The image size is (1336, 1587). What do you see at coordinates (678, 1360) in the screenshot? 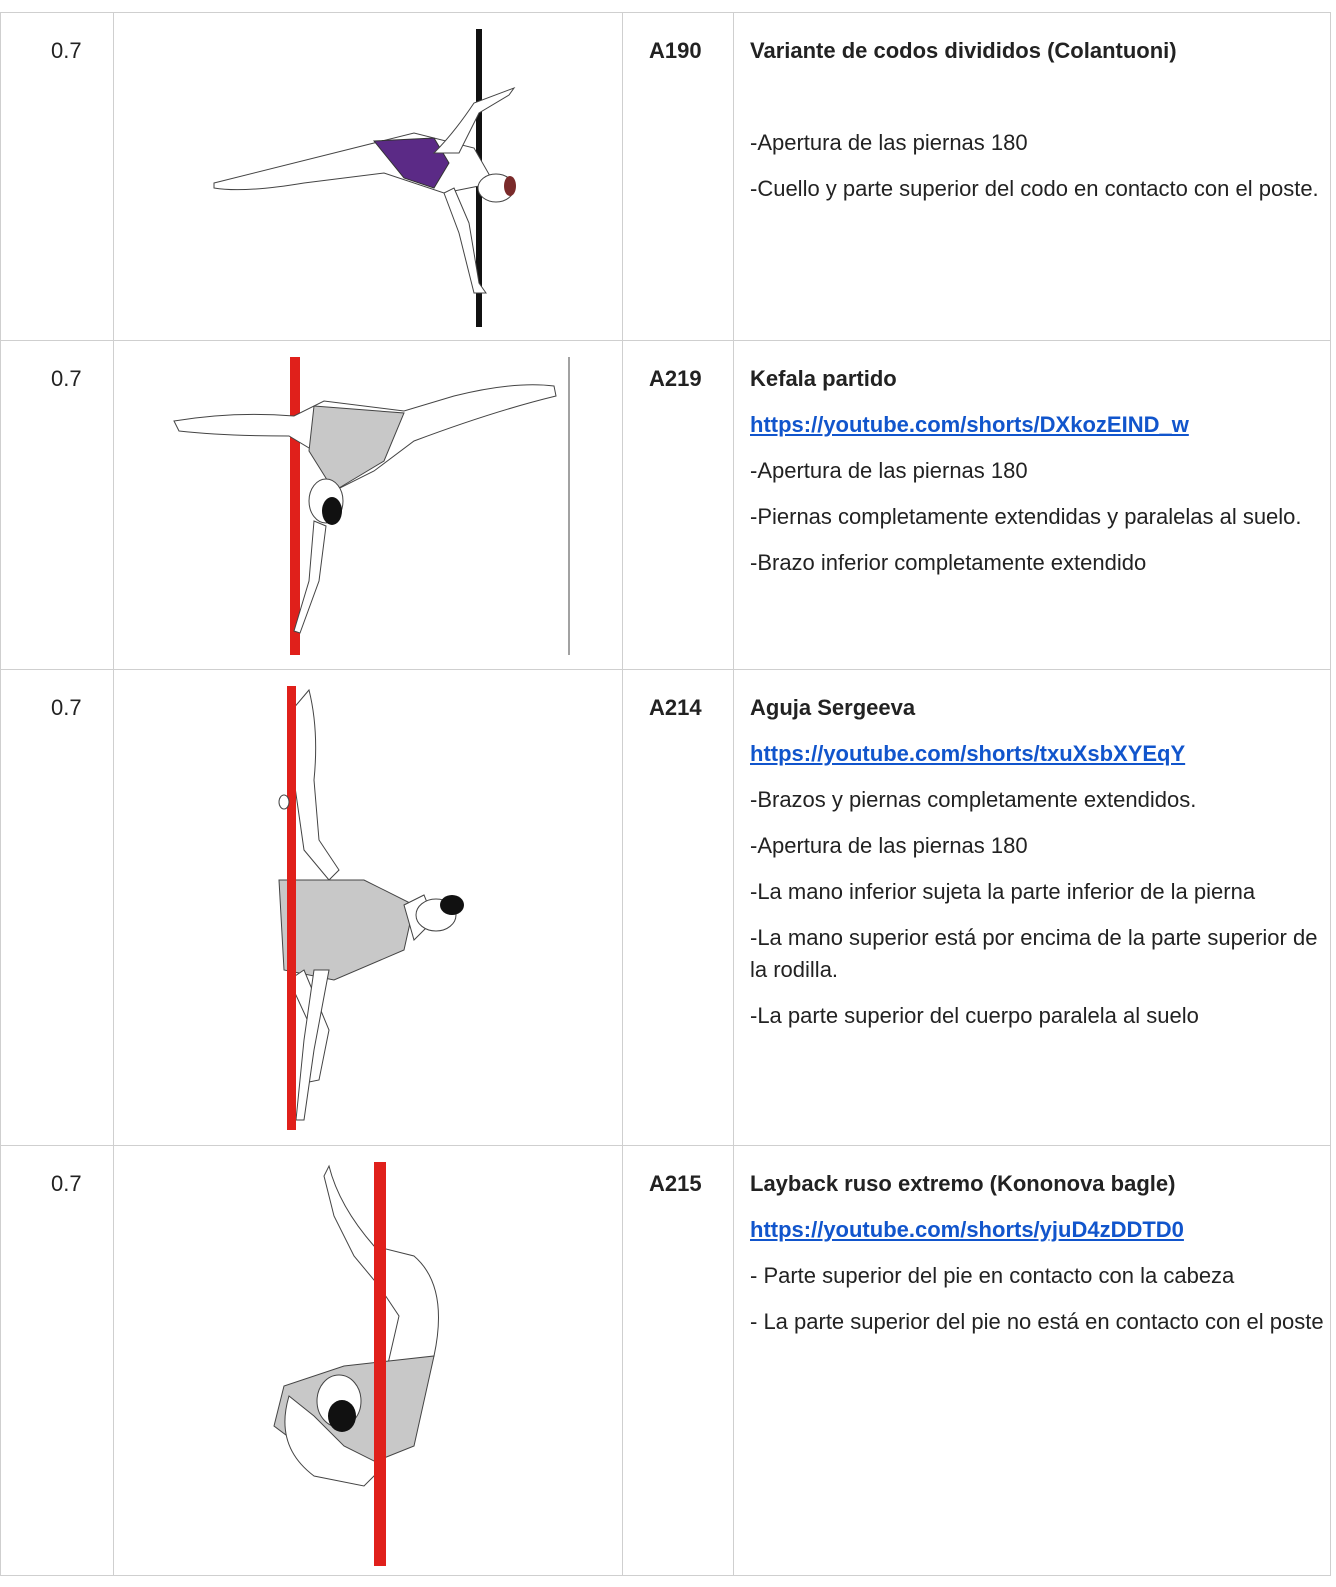
I see `code-cell: A215` at bounding box center [678, 1360].